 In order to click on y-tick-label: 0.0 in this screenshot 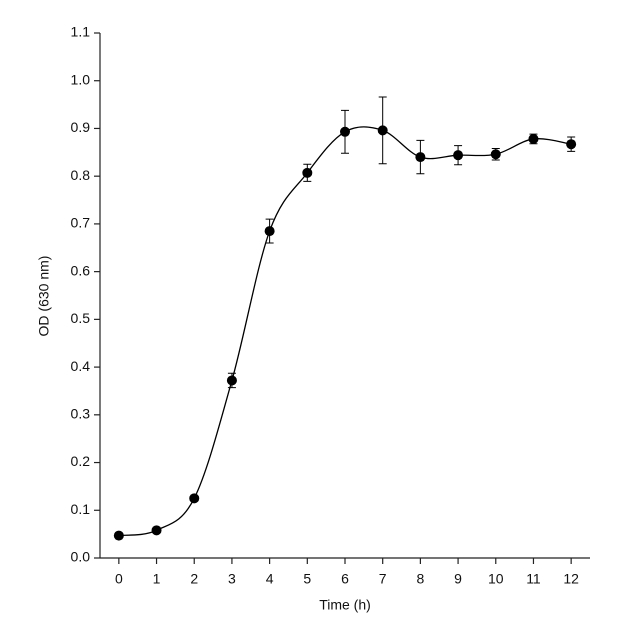, I will do `click(81, 557)`.